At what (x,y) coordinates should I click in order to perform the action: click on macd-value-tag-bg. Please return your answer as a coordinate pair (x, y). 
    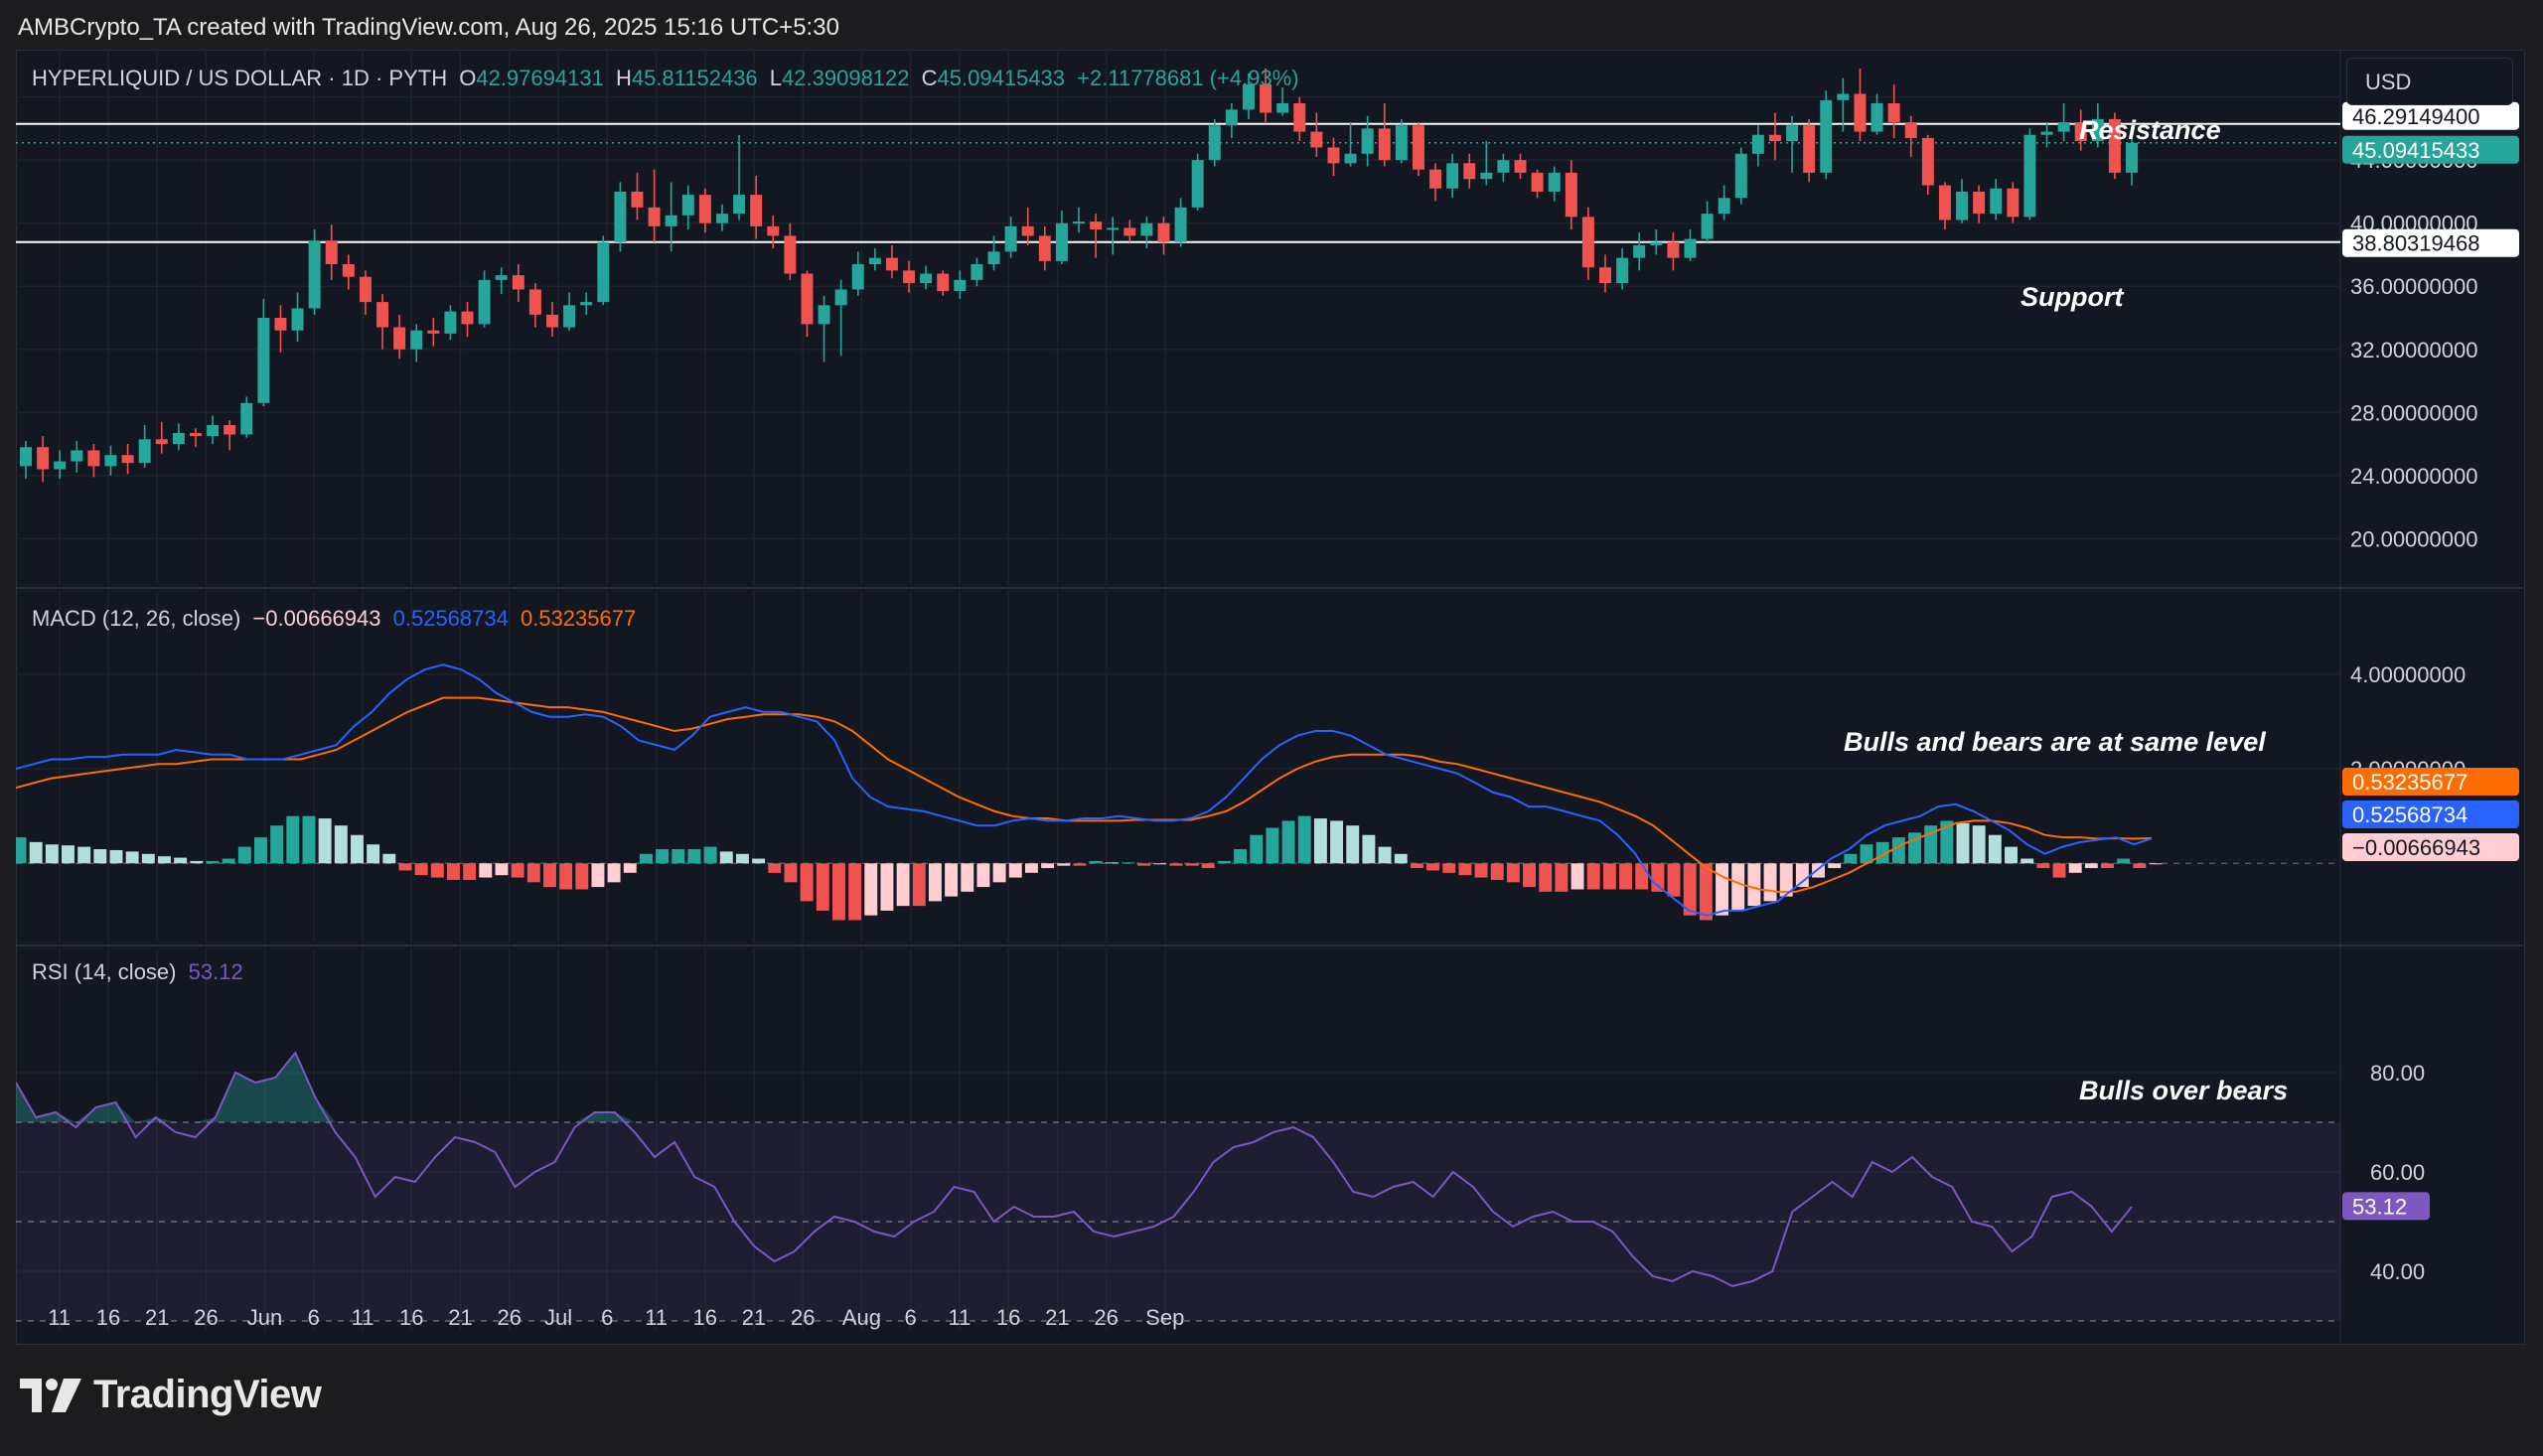
    Looking at the image, I should click on (2430, 814).